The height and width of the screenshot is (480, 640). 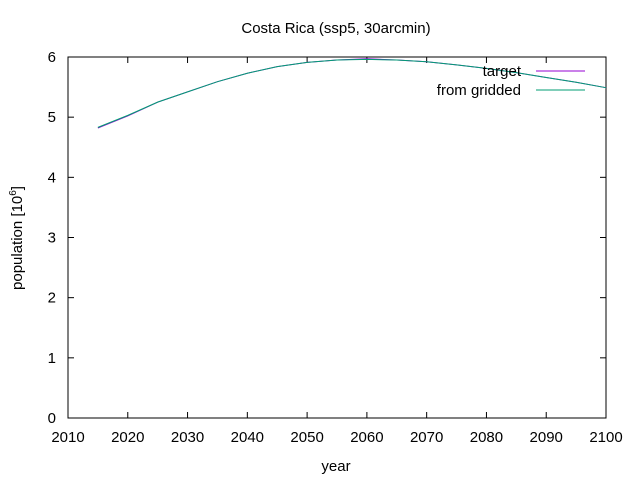 What do you see at coordinates (52, 177) in the screenshot?
I see `y-tick-label: 4` at bounding box center [52, 177].